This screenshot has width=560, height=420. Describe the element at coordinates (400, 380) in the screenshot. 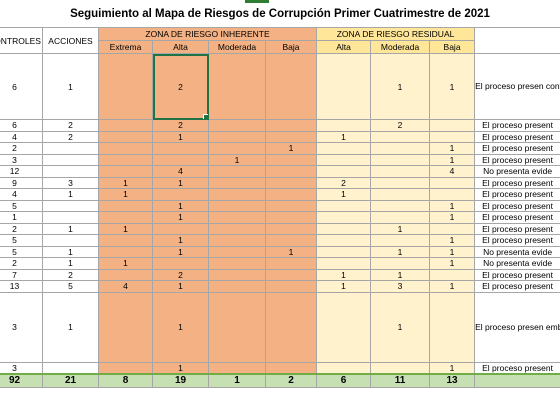

I see `total-res-moderada: 11` at that location.